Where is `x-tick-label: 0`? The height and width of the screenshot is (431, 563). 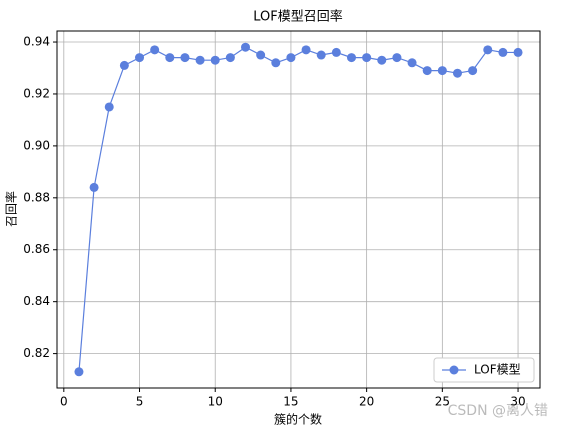
x-tick-label: 0 is located at coordinates (64, 402).